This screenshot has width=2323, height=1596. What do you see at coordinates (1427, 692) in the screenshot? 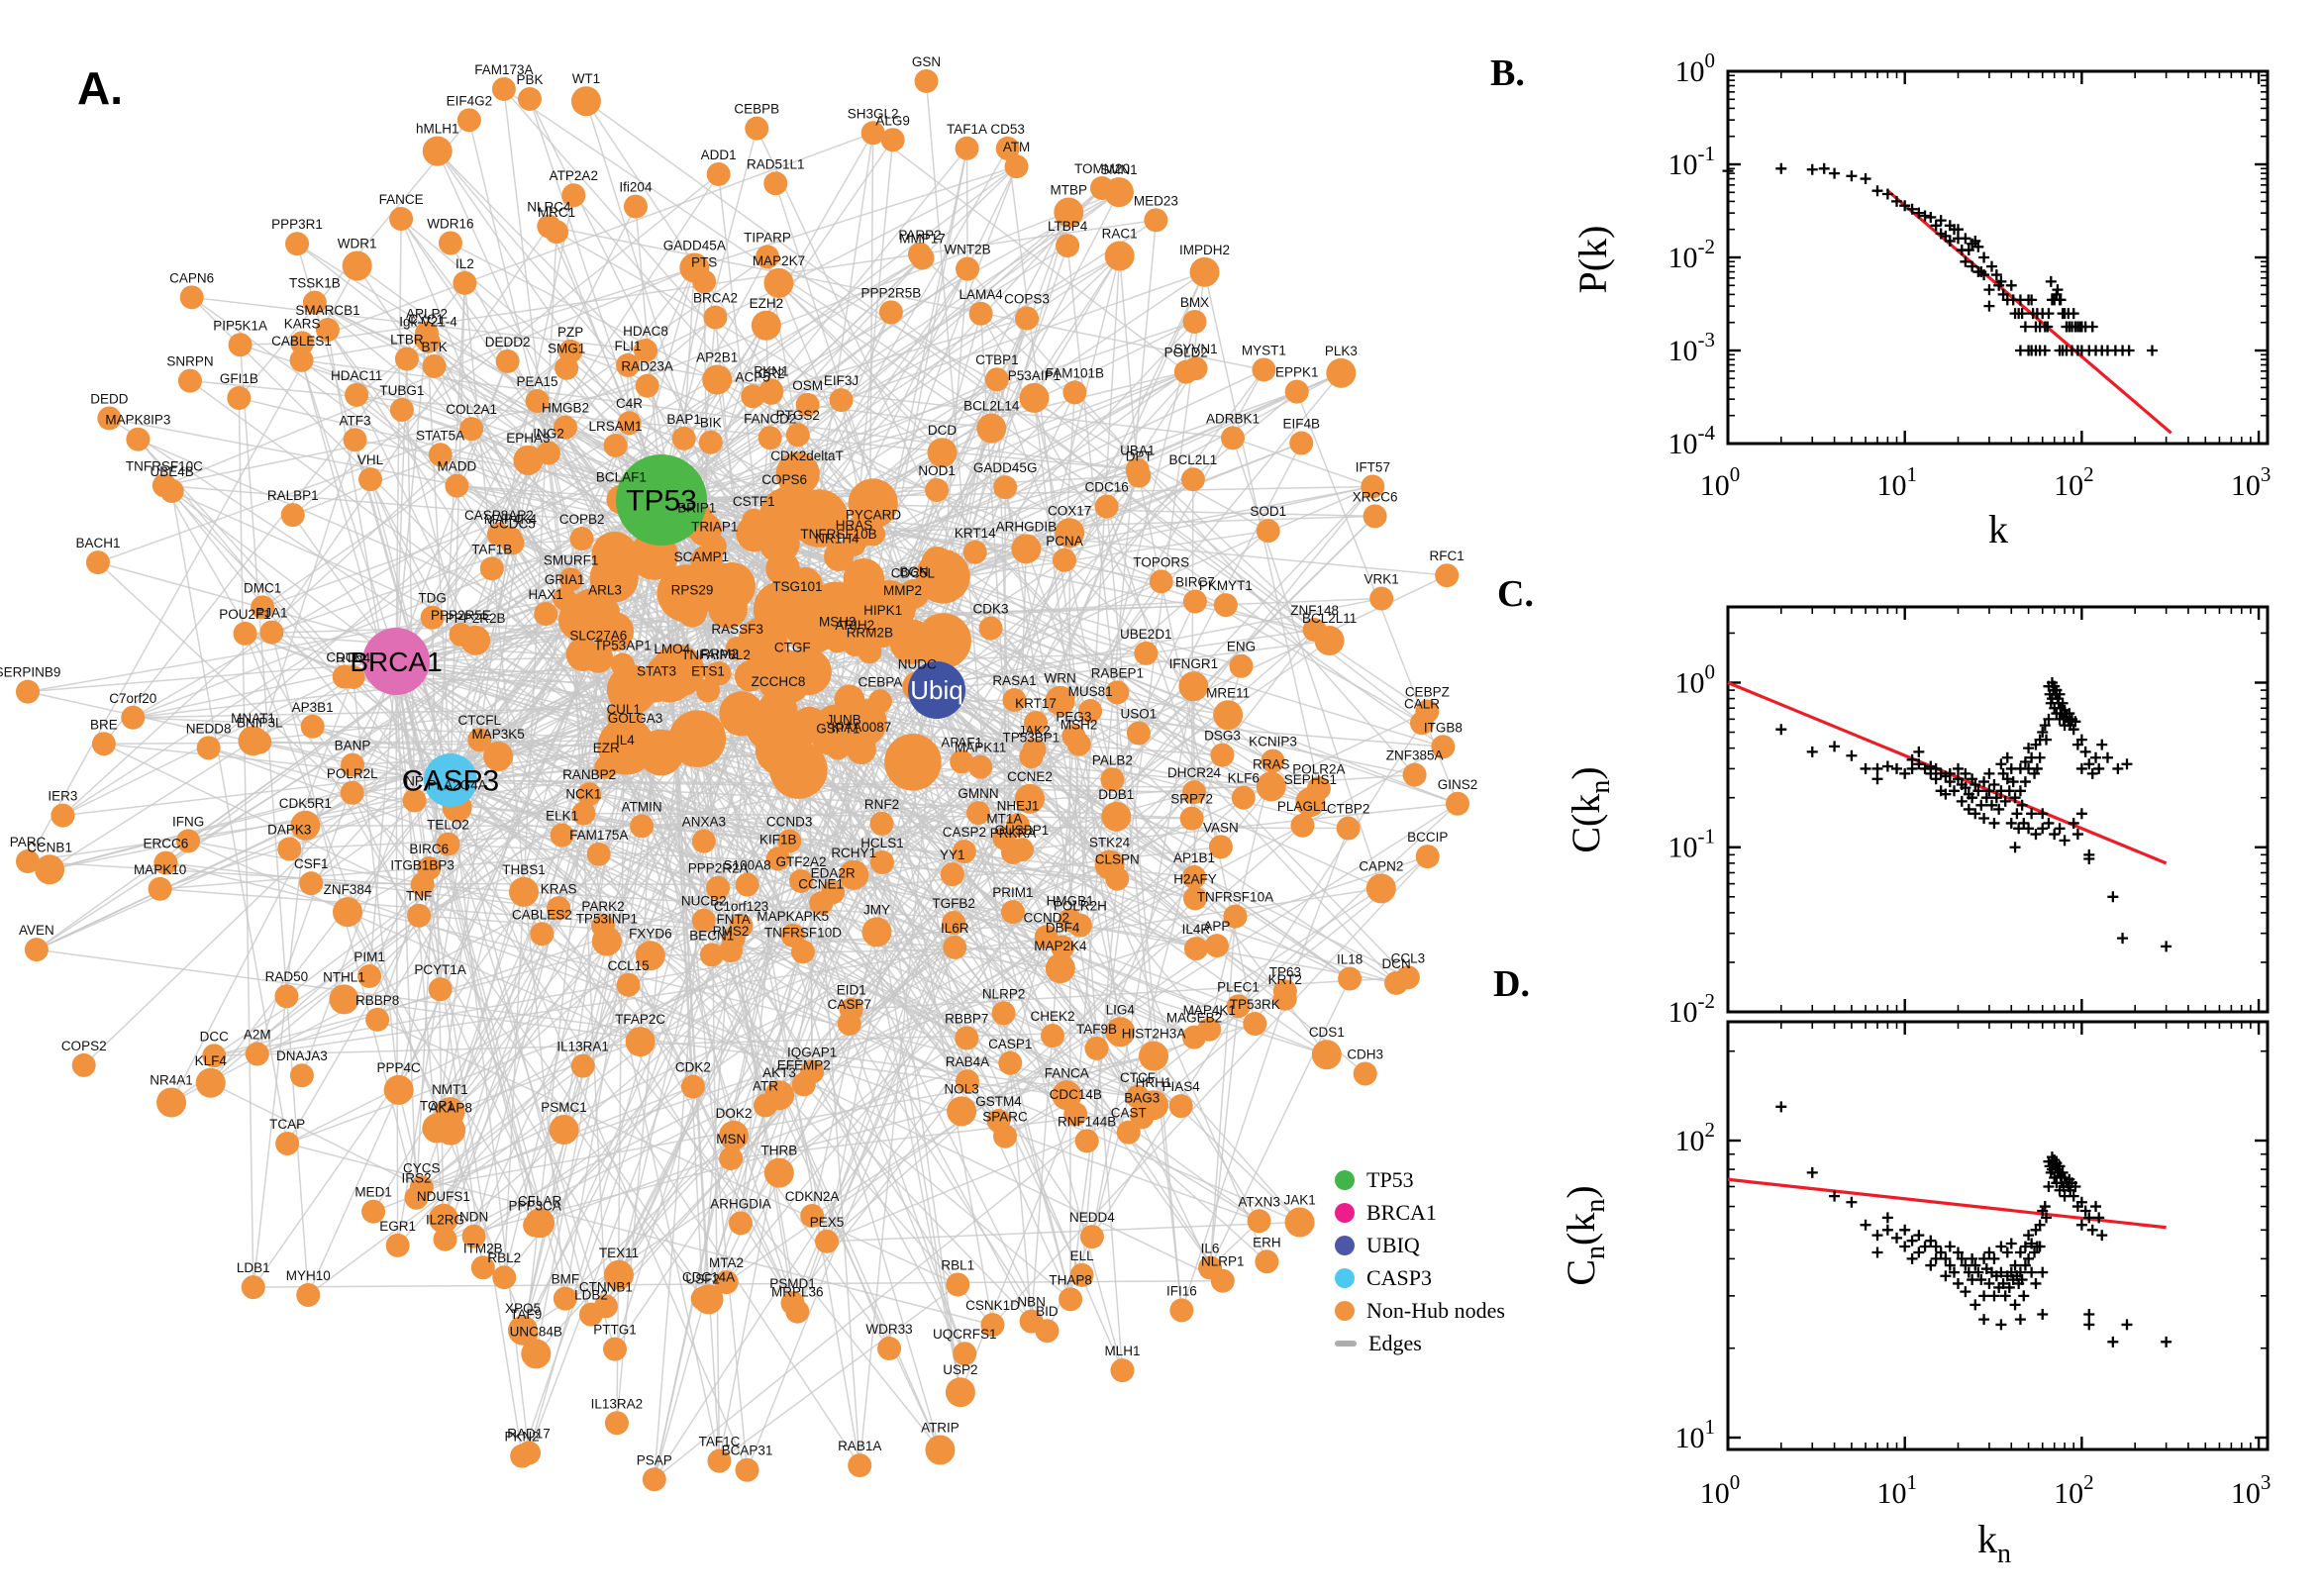
I see `node-label: CEBPZ` at bounding box center [1427, 692].